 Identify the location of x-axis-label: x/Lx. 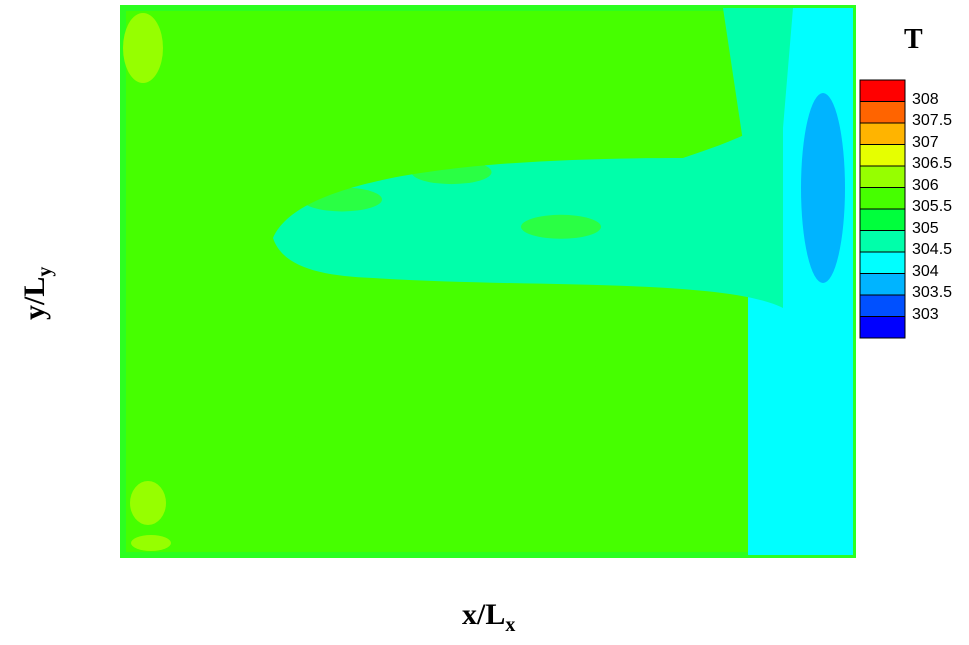
(488, 617).